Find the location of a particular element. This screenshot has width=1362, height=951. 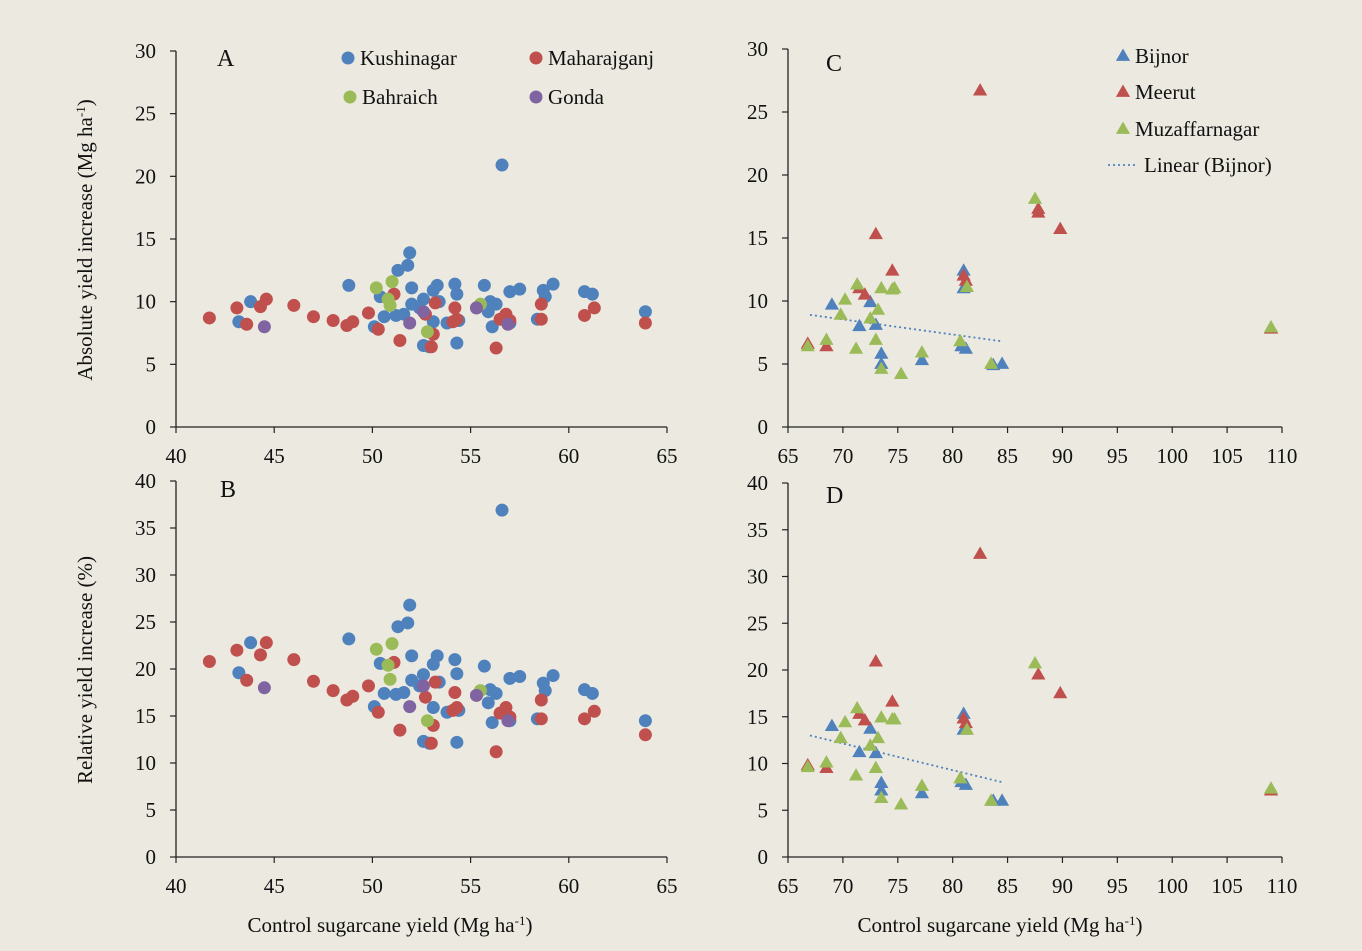

y-tick-label: 20 is located at coordinates (145, 176).